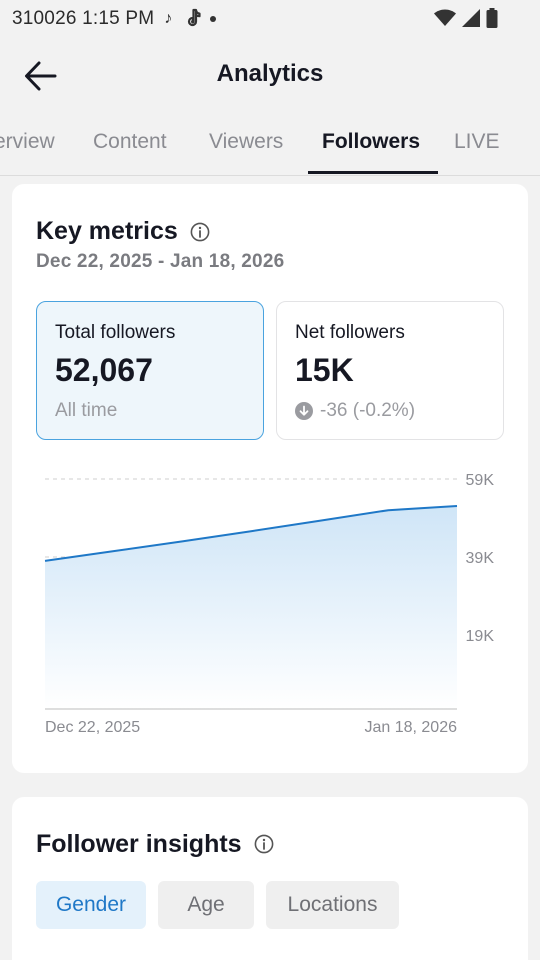  What do you see at coordinates (168, 18) in the screenshot?
I see `tiktok-note-icon: ♪` at bounding box center [168, 18].